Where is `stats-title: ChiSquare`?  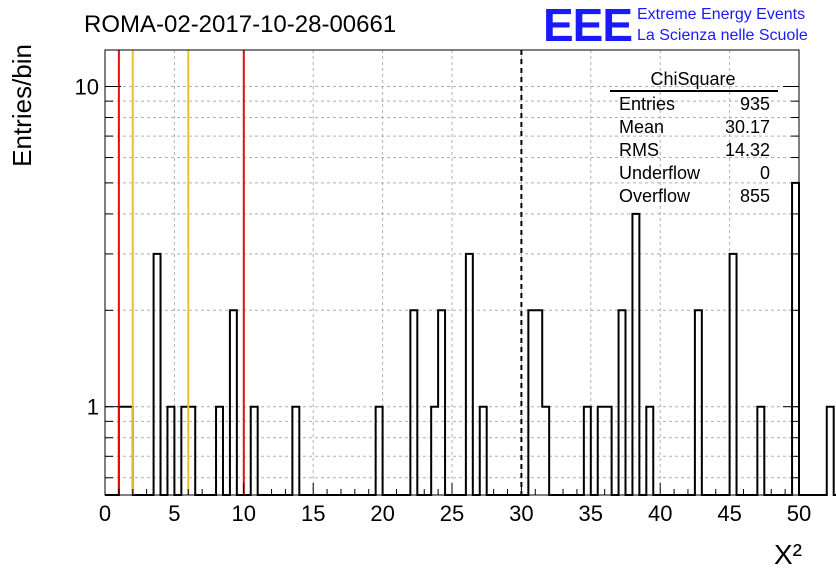 stats-title: ChiSquare is located at coordinates (692, 79).